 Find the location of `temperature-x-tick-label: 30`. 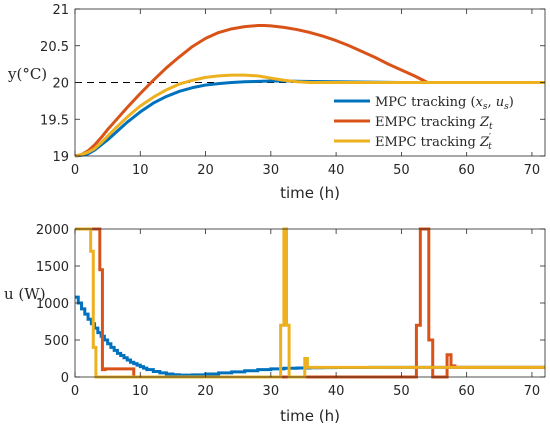

temperature-x-tick-label: 30 is located at coordinates (271, 170).